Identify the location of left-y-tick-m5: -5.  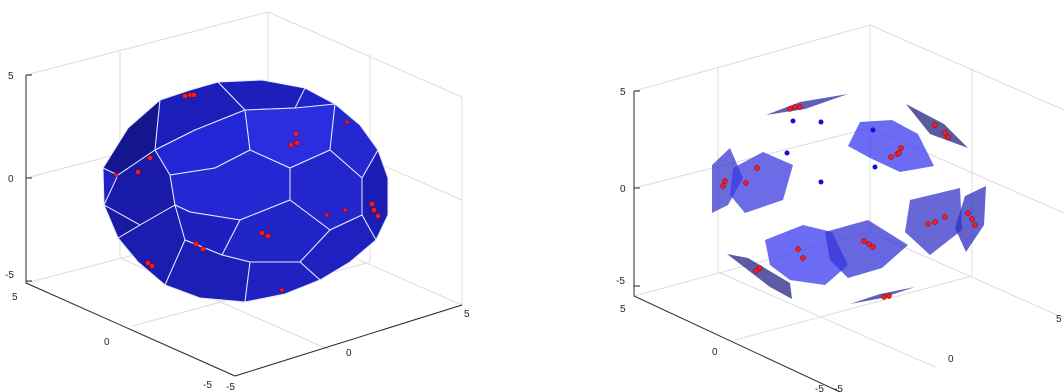
(230, 387).